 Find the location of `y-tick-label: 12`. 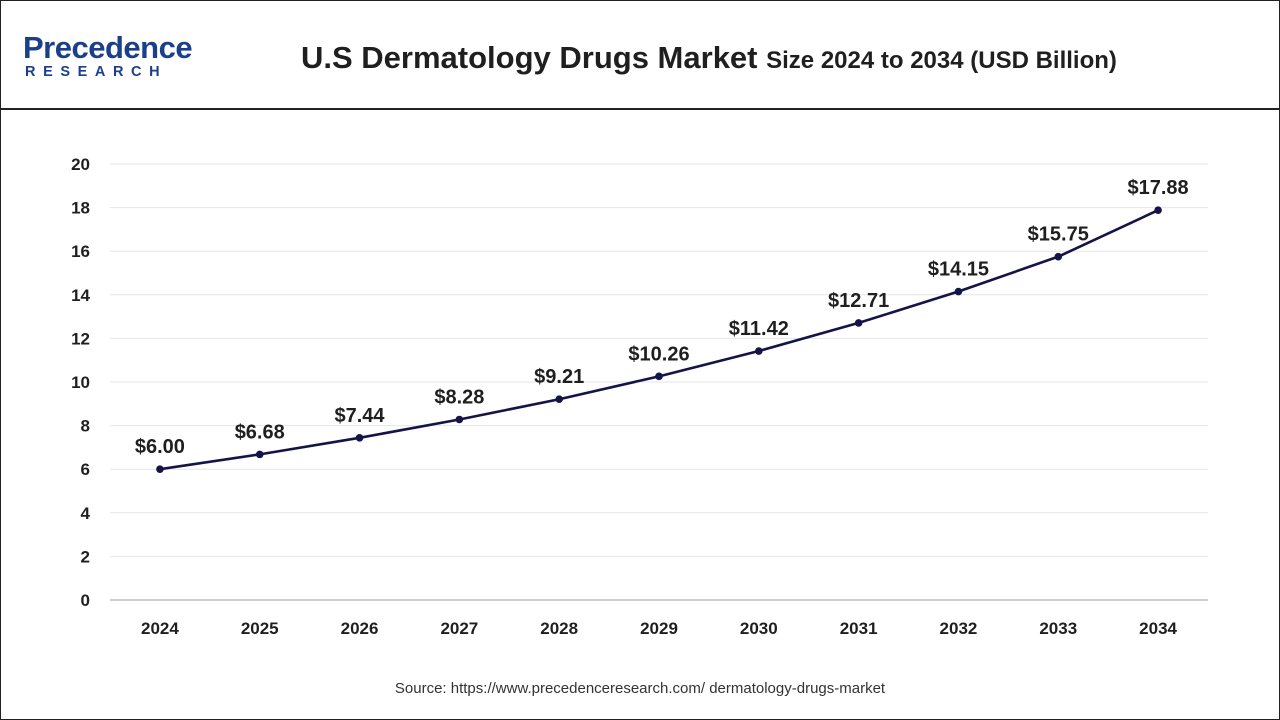

y-tick-label: 12 is located at coordinates (80, 338).